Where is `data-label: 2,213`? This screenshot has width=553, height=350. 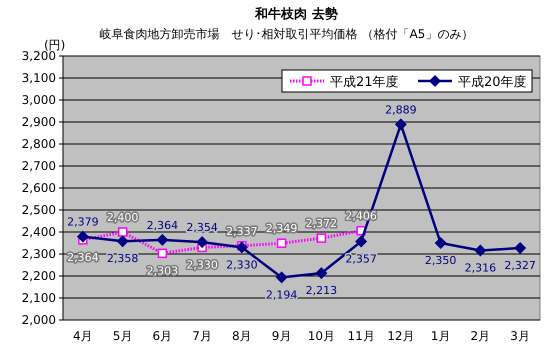 data-label: 2,213 is located at coordinates (322, 291).